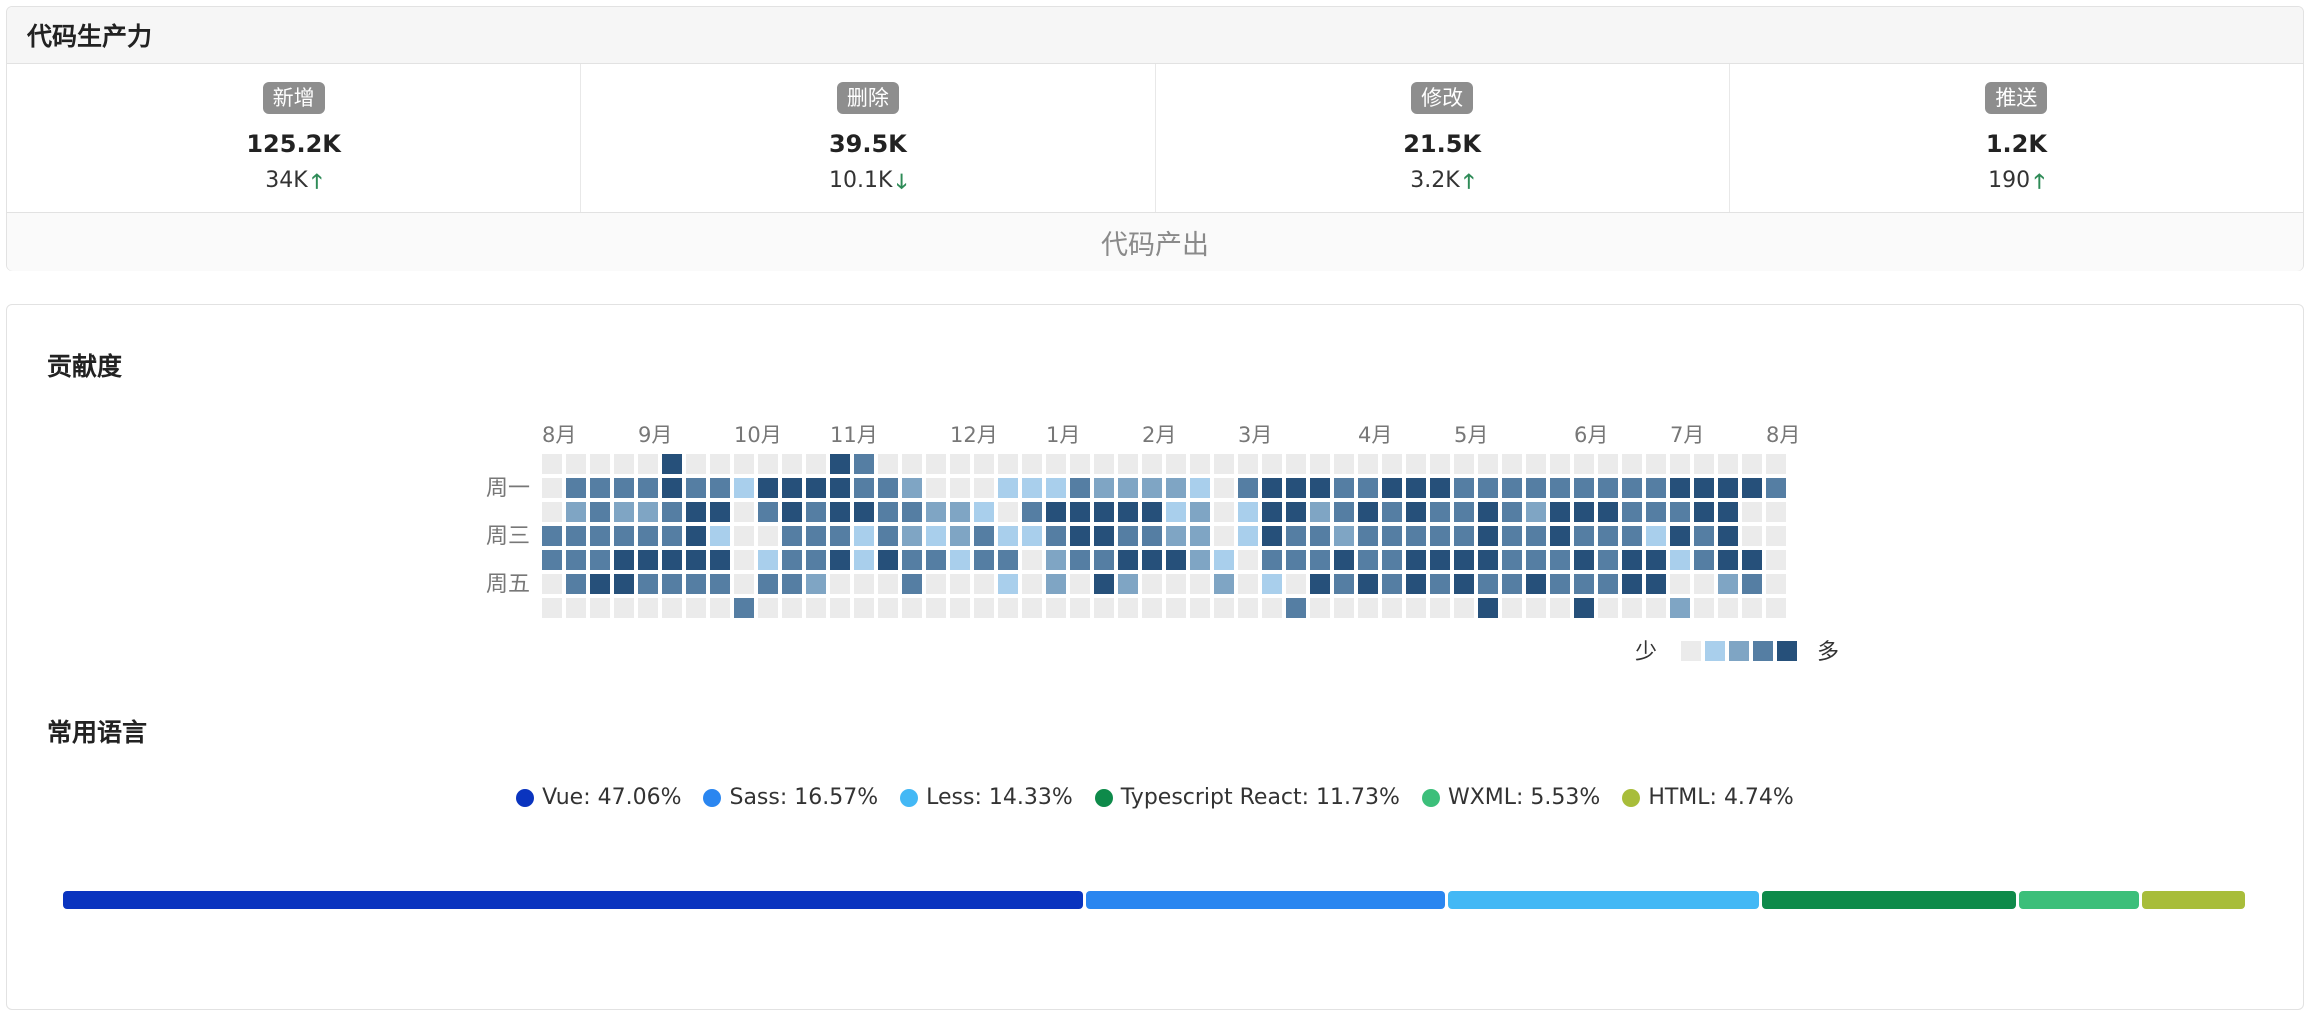 This screenshot has height=1016, width=2311. Describe the element at coordinates (2016, 98) in the screenshot. I see `stat-label: 推送` at that location.